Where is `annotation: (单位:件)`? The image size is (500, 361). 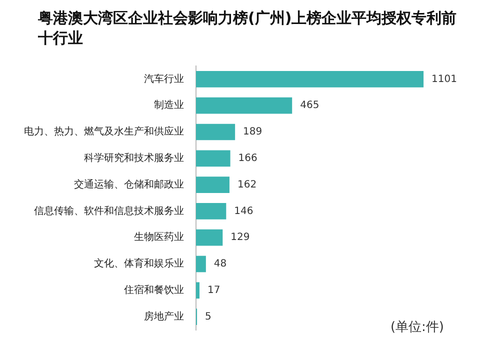 annotation: (单位:件) is located at coordinates (417, 327).